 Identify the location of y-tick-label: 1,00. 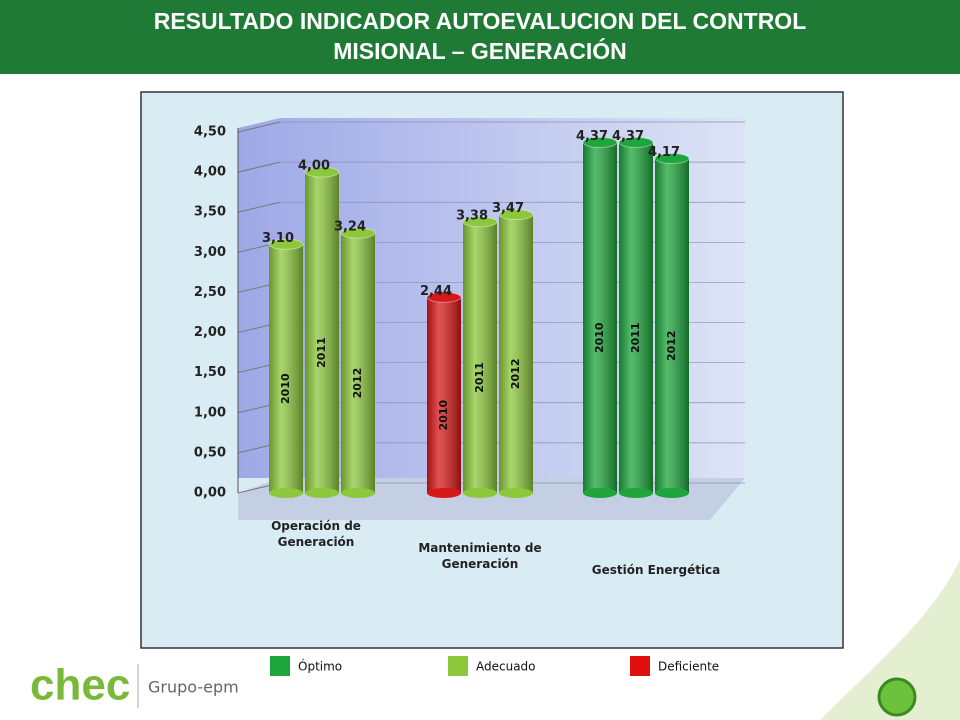
(210, 412).